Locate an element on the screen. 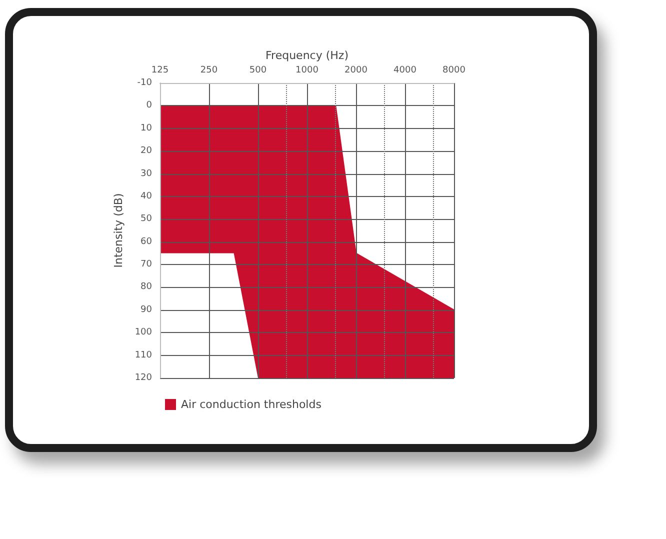 The height and width of the screenshot is (539, 666). x-tick-label: 500 is located at coordinates (258, 71).